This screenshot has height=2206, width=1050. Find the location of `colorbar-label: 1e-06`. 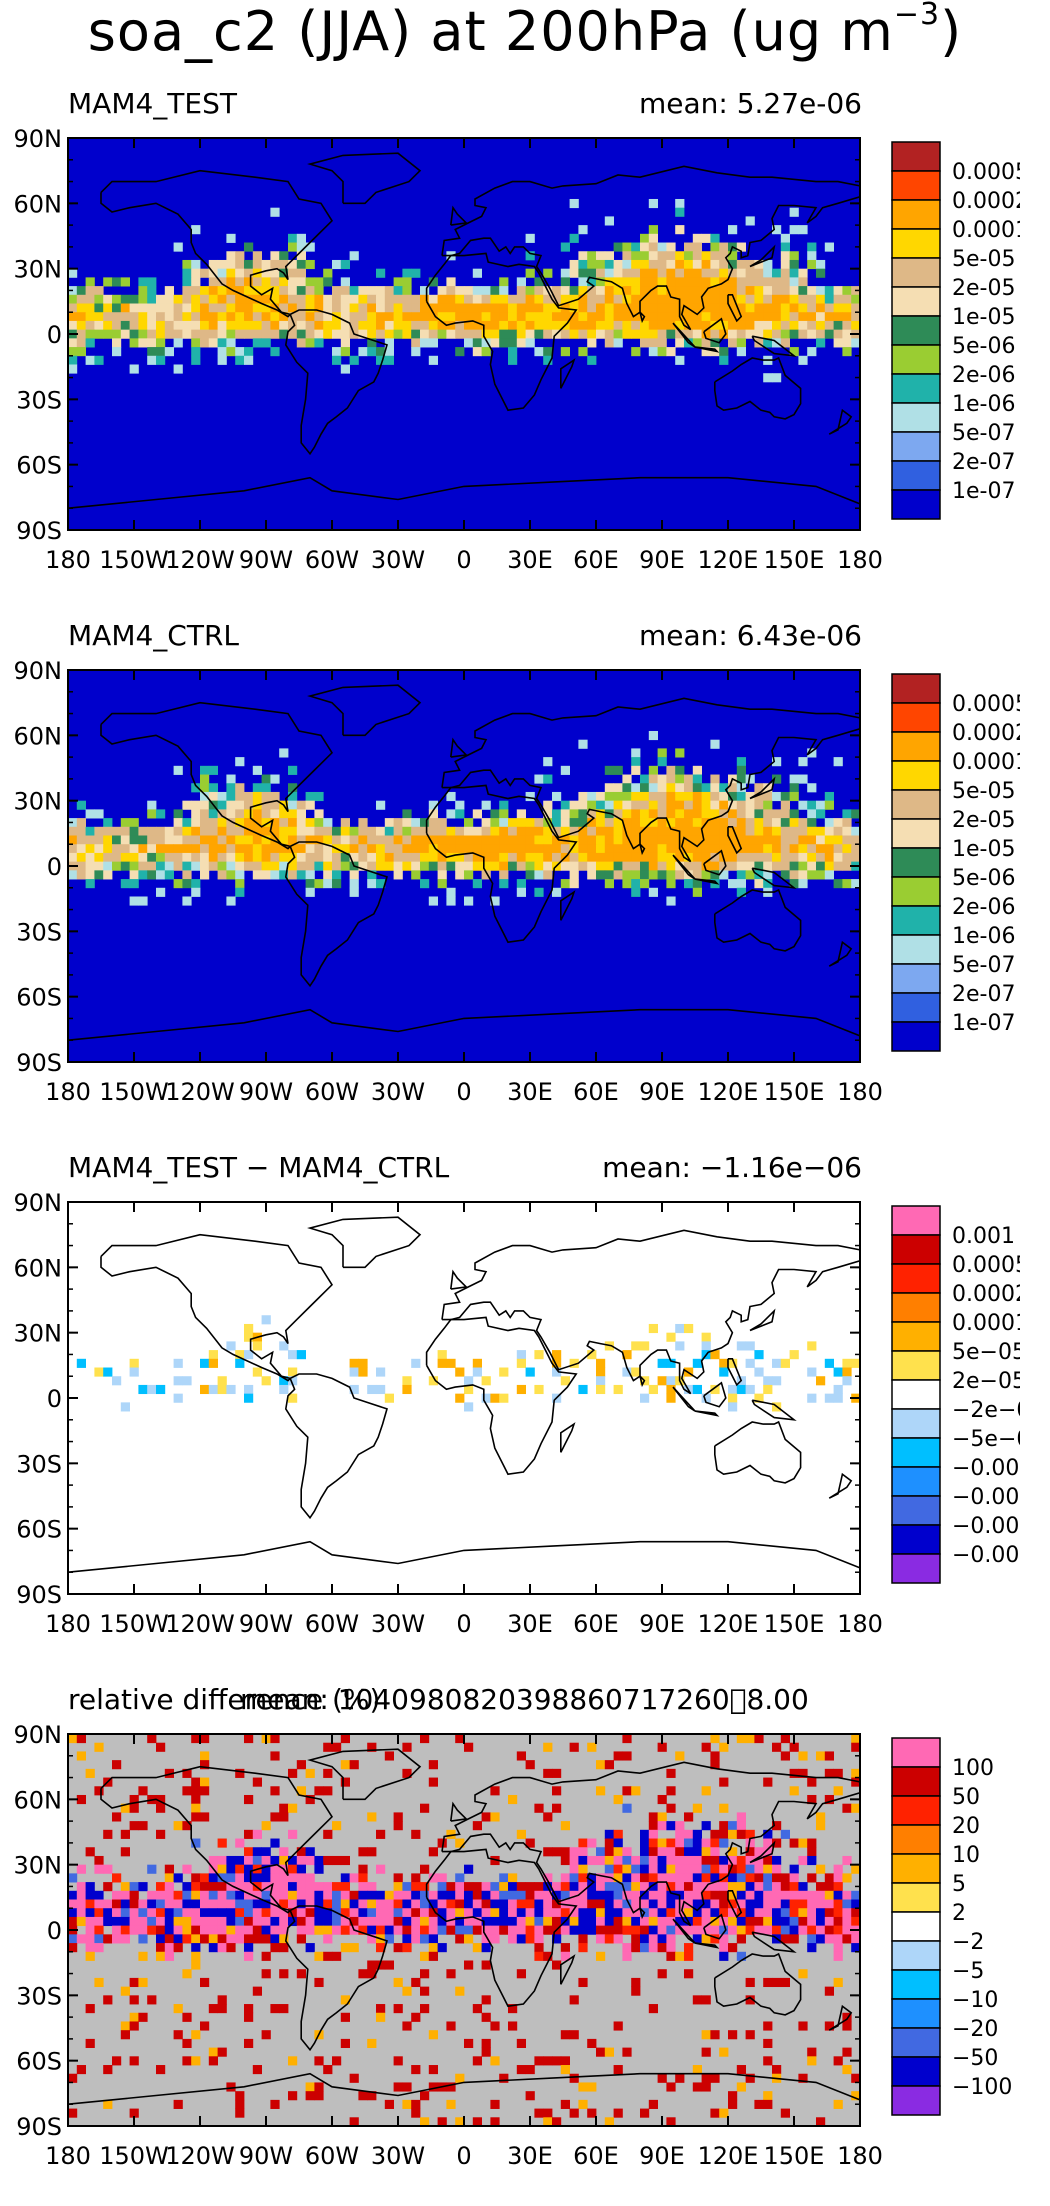

colorbar-label: 1e-06 is located at coordinates (983, 936).